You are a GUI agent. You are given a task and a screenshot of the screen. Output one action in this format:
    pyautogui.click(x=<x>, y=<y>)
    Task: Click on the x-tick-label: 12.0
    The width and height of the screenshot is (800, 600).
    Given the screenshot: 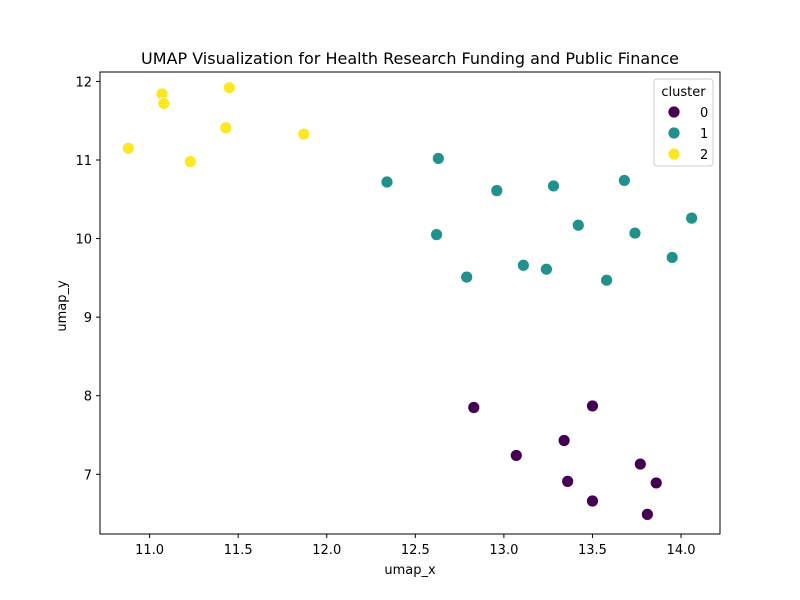 What is the action you would take?
    pyautogui.click(x=326, y=550)
    